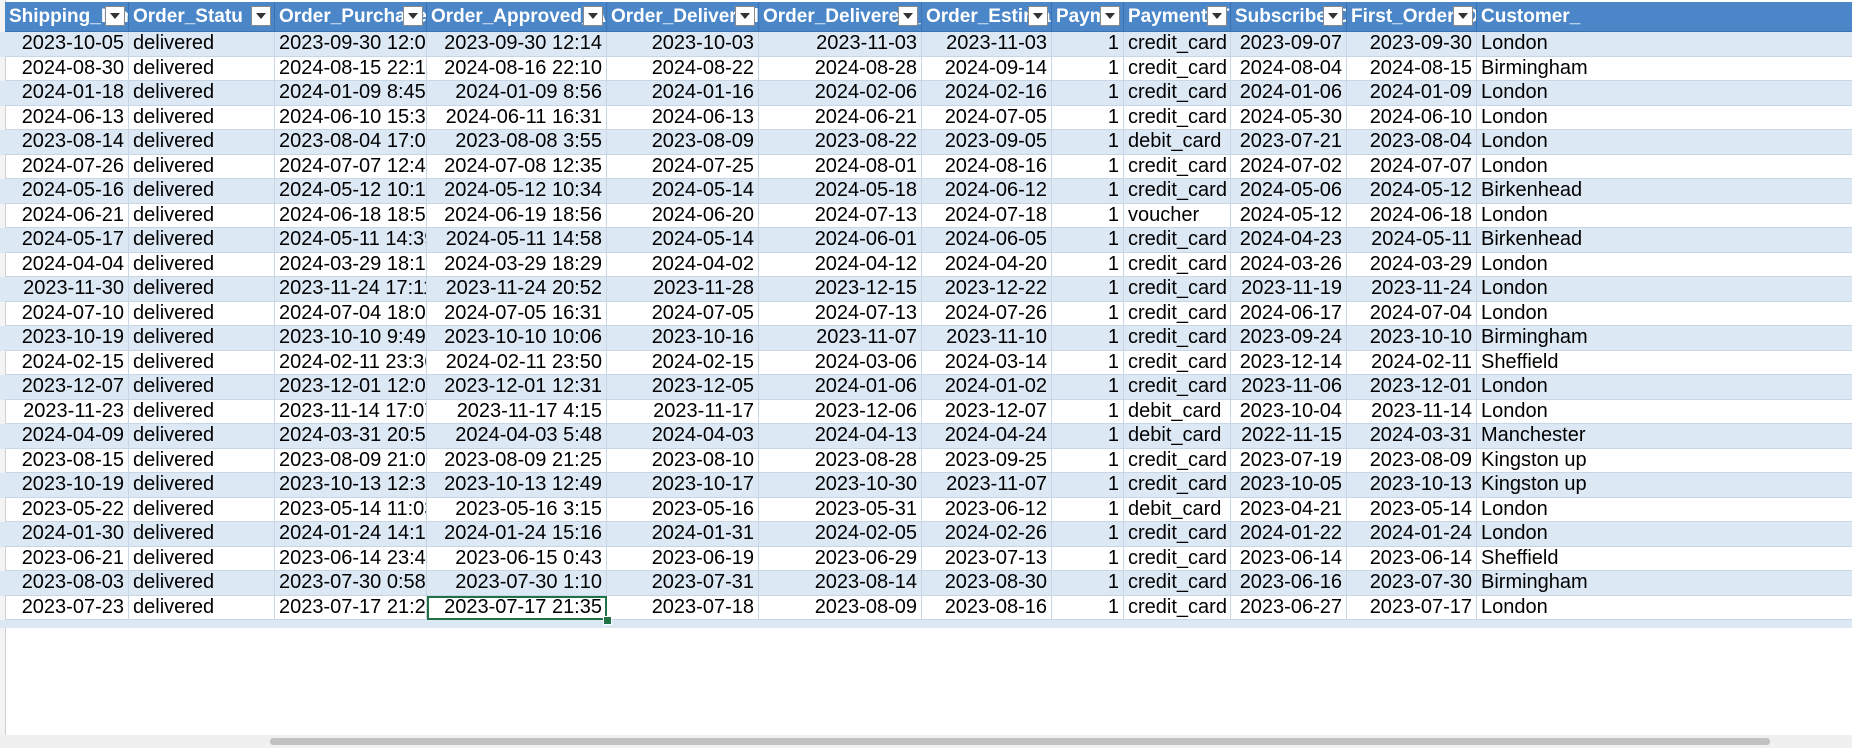  What do you see at coordinates (987, 215) in the screenshot?
I see `table-cell: 2024-07-18` at bounding box center [987, 215].